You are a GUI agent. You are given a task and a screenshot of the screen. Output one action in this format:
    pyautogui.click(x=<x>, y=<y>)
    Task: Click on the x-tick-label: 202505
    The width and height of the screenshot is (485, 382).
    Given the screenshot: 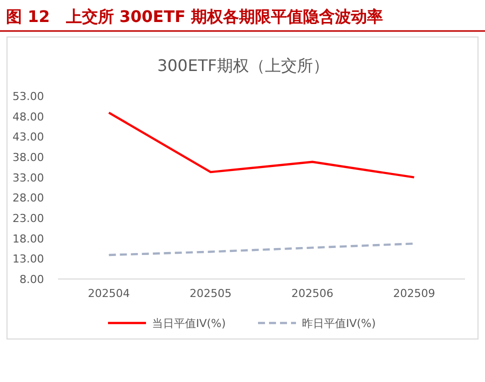 What is the action you would take?
    pyautogui.click(x=211, y=293)
    